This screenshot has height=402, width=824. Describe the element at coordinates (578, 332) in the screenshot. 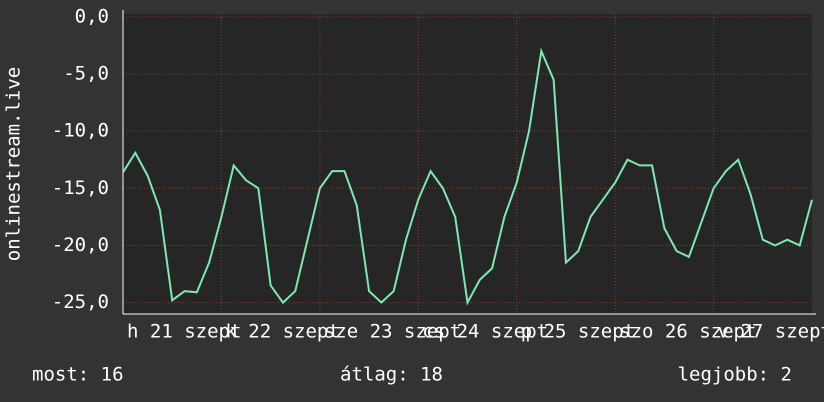

I see `x-tick-label: p 25 szept` at that location.